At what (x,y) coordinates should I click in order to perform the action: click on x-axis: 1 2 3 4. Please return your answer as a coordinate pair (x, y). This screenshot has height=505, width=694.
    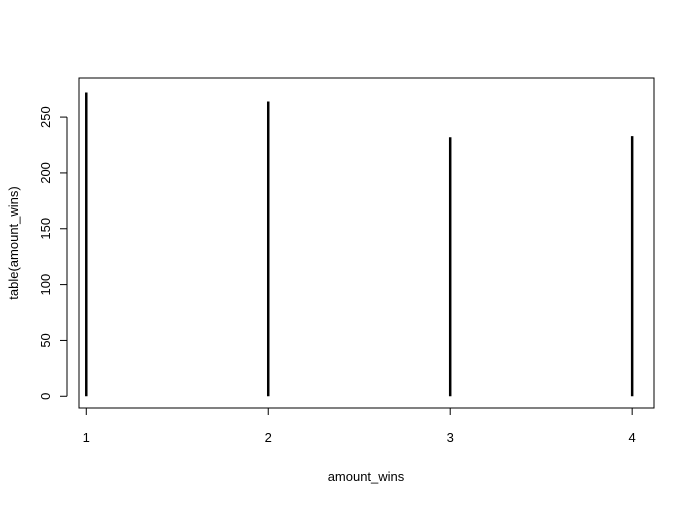
    Looking at the image, I should click on (359, 426).